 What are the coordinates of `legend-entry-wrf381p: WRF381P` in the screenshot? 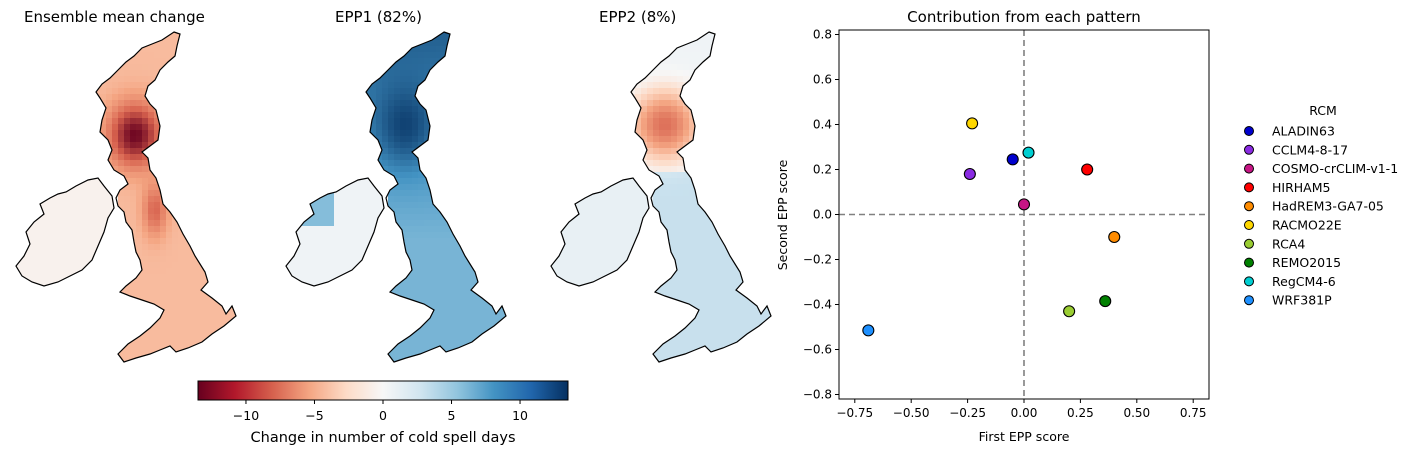 It's located at (1302, 300).